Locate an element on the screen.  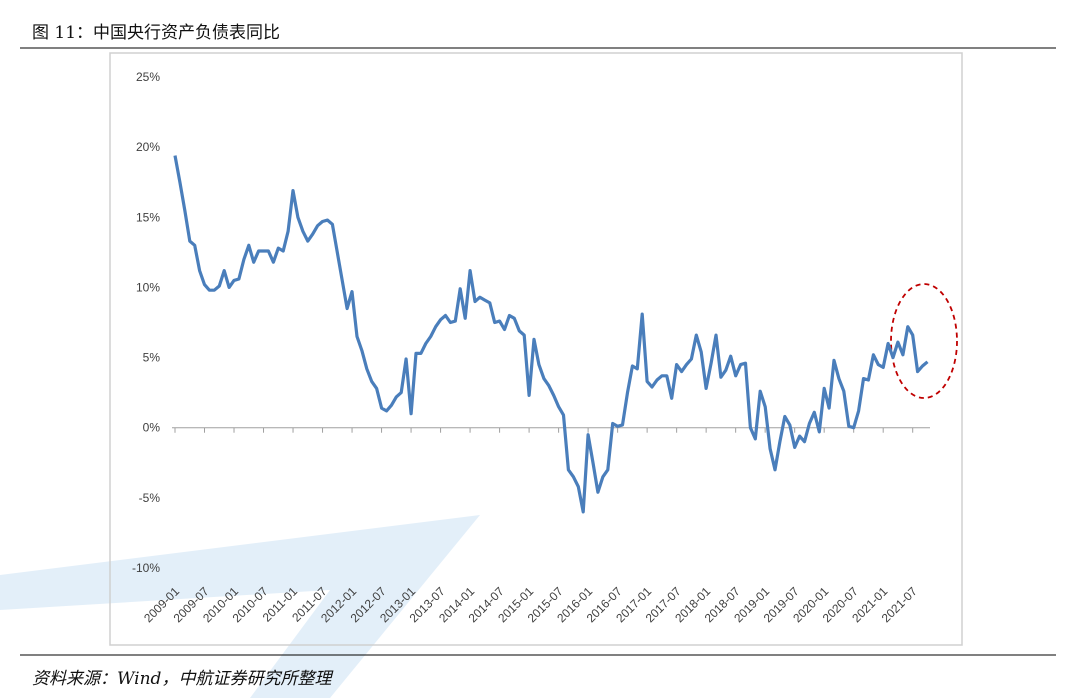
y-tick-label: 15% is located at coordinates (148, 217).